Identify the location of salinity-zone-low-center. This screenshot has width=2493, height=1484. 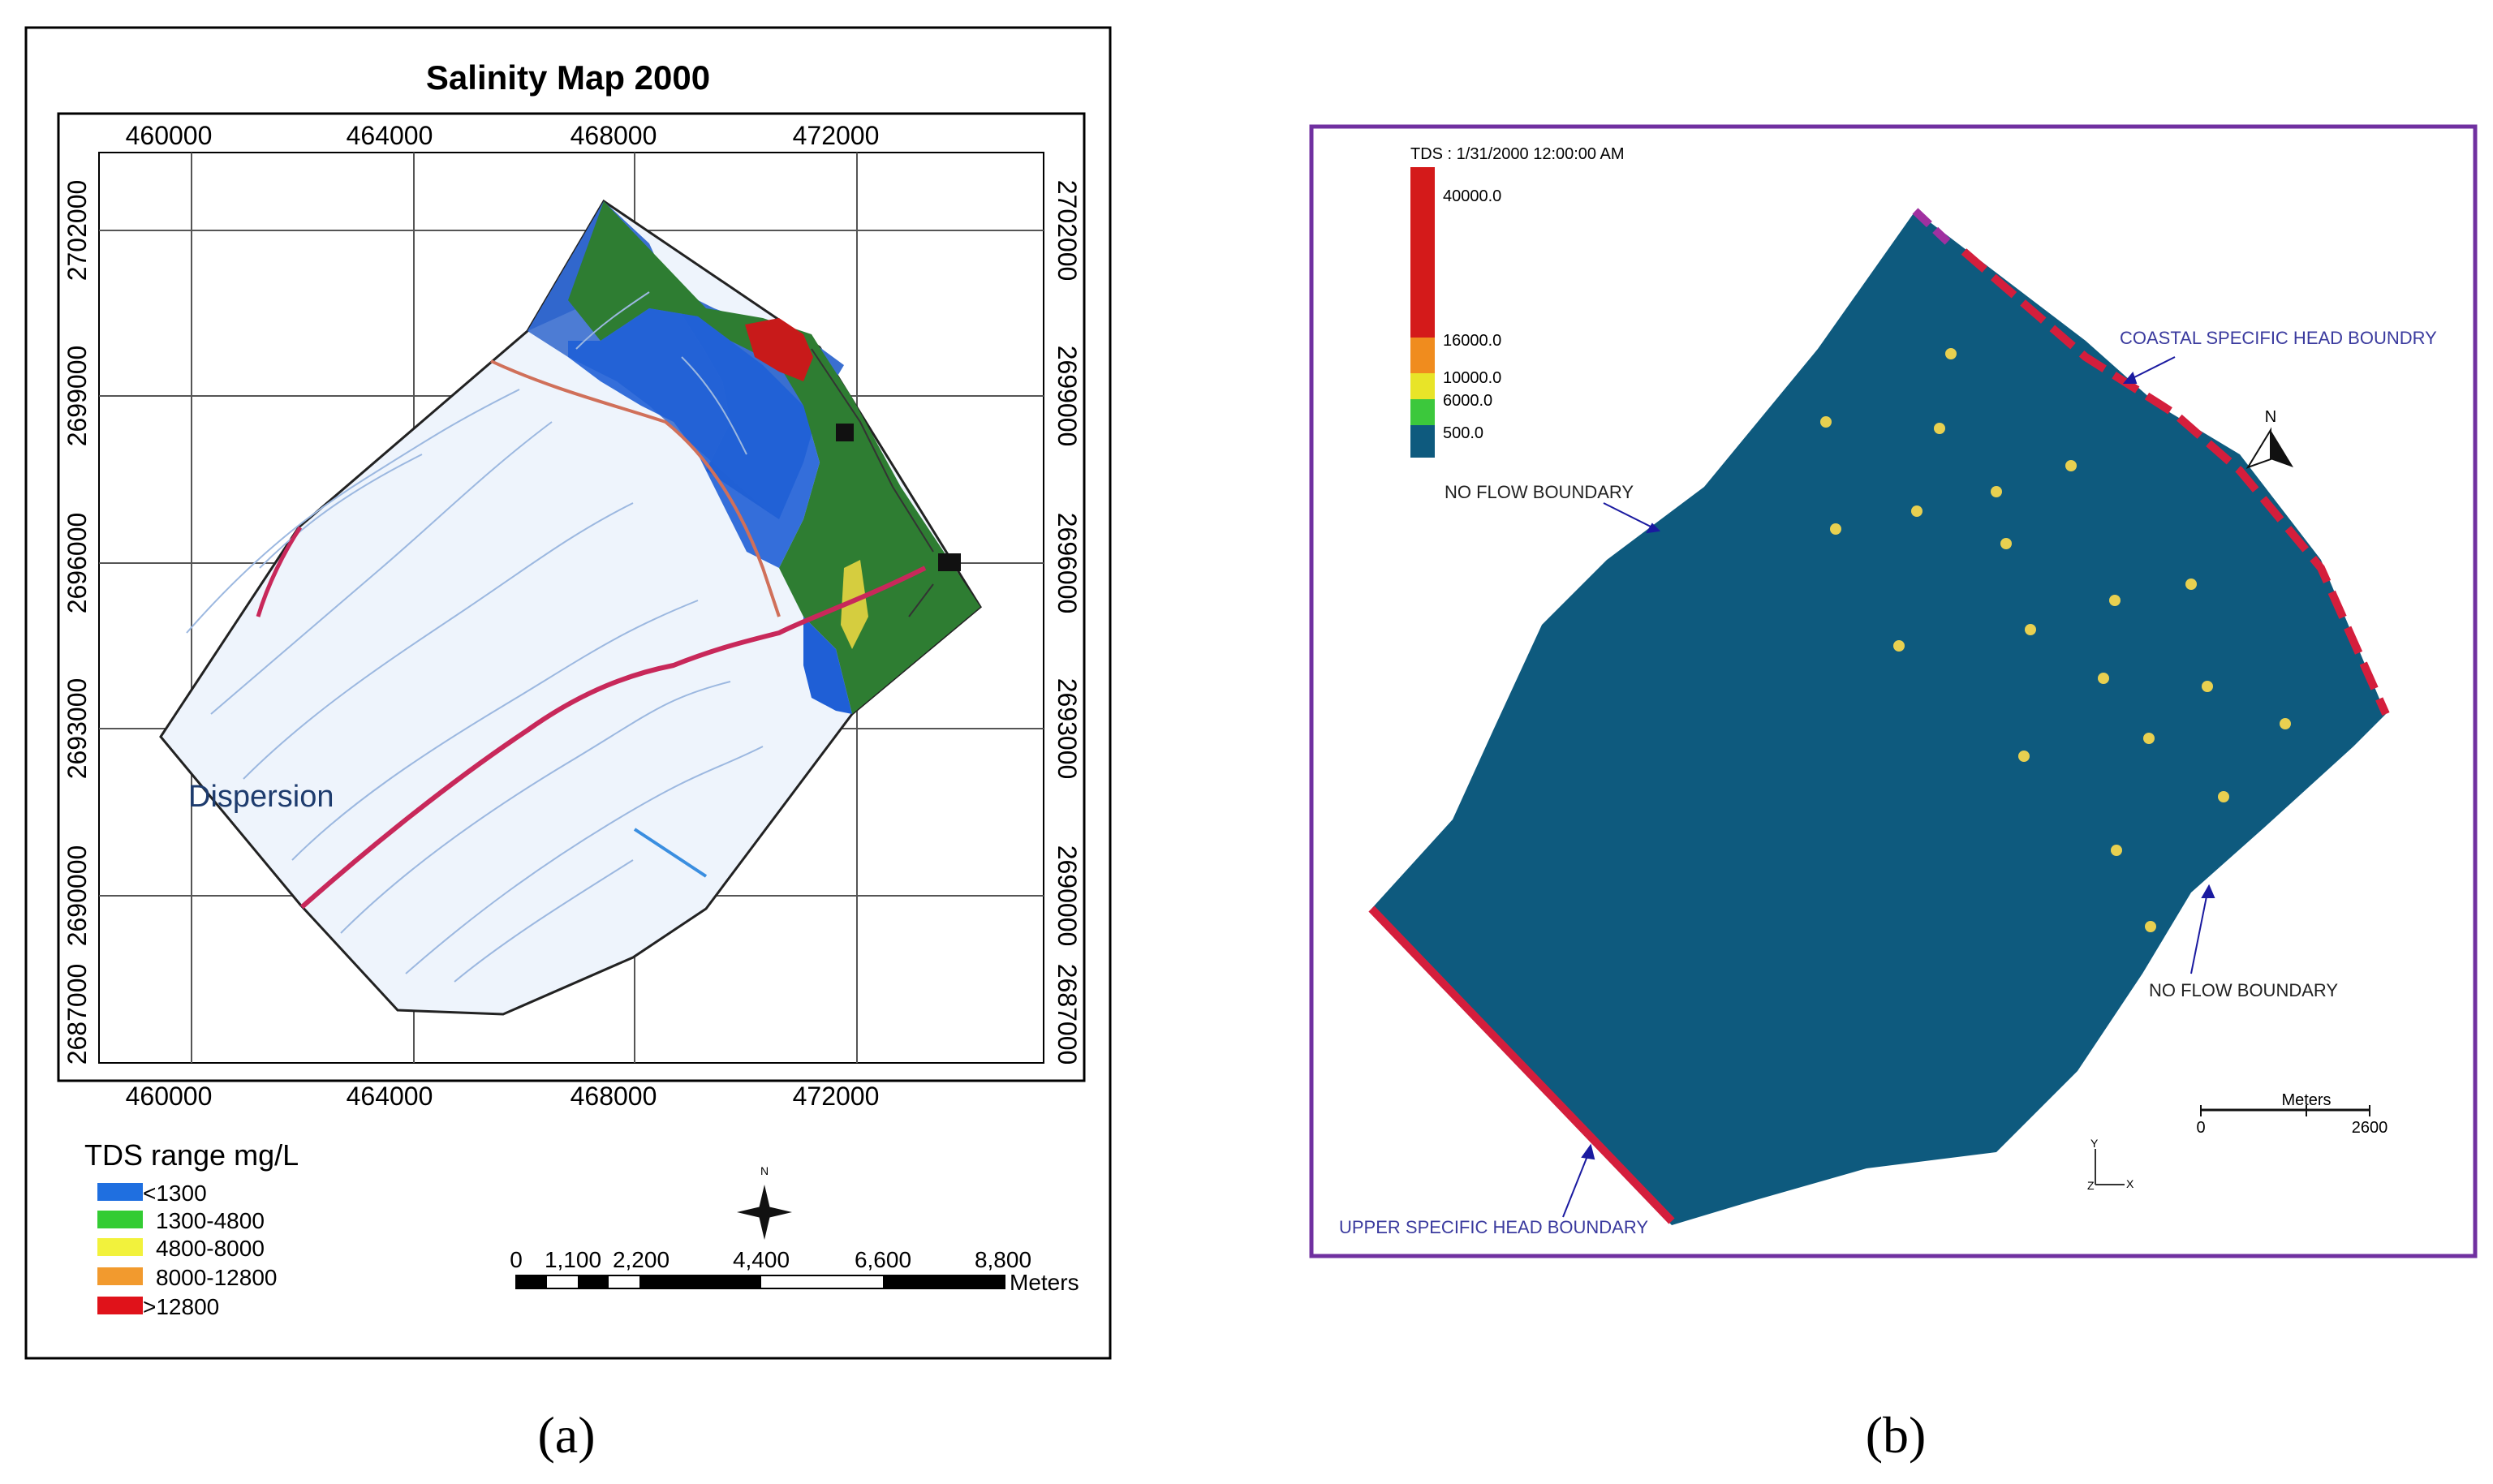
(694, 438).